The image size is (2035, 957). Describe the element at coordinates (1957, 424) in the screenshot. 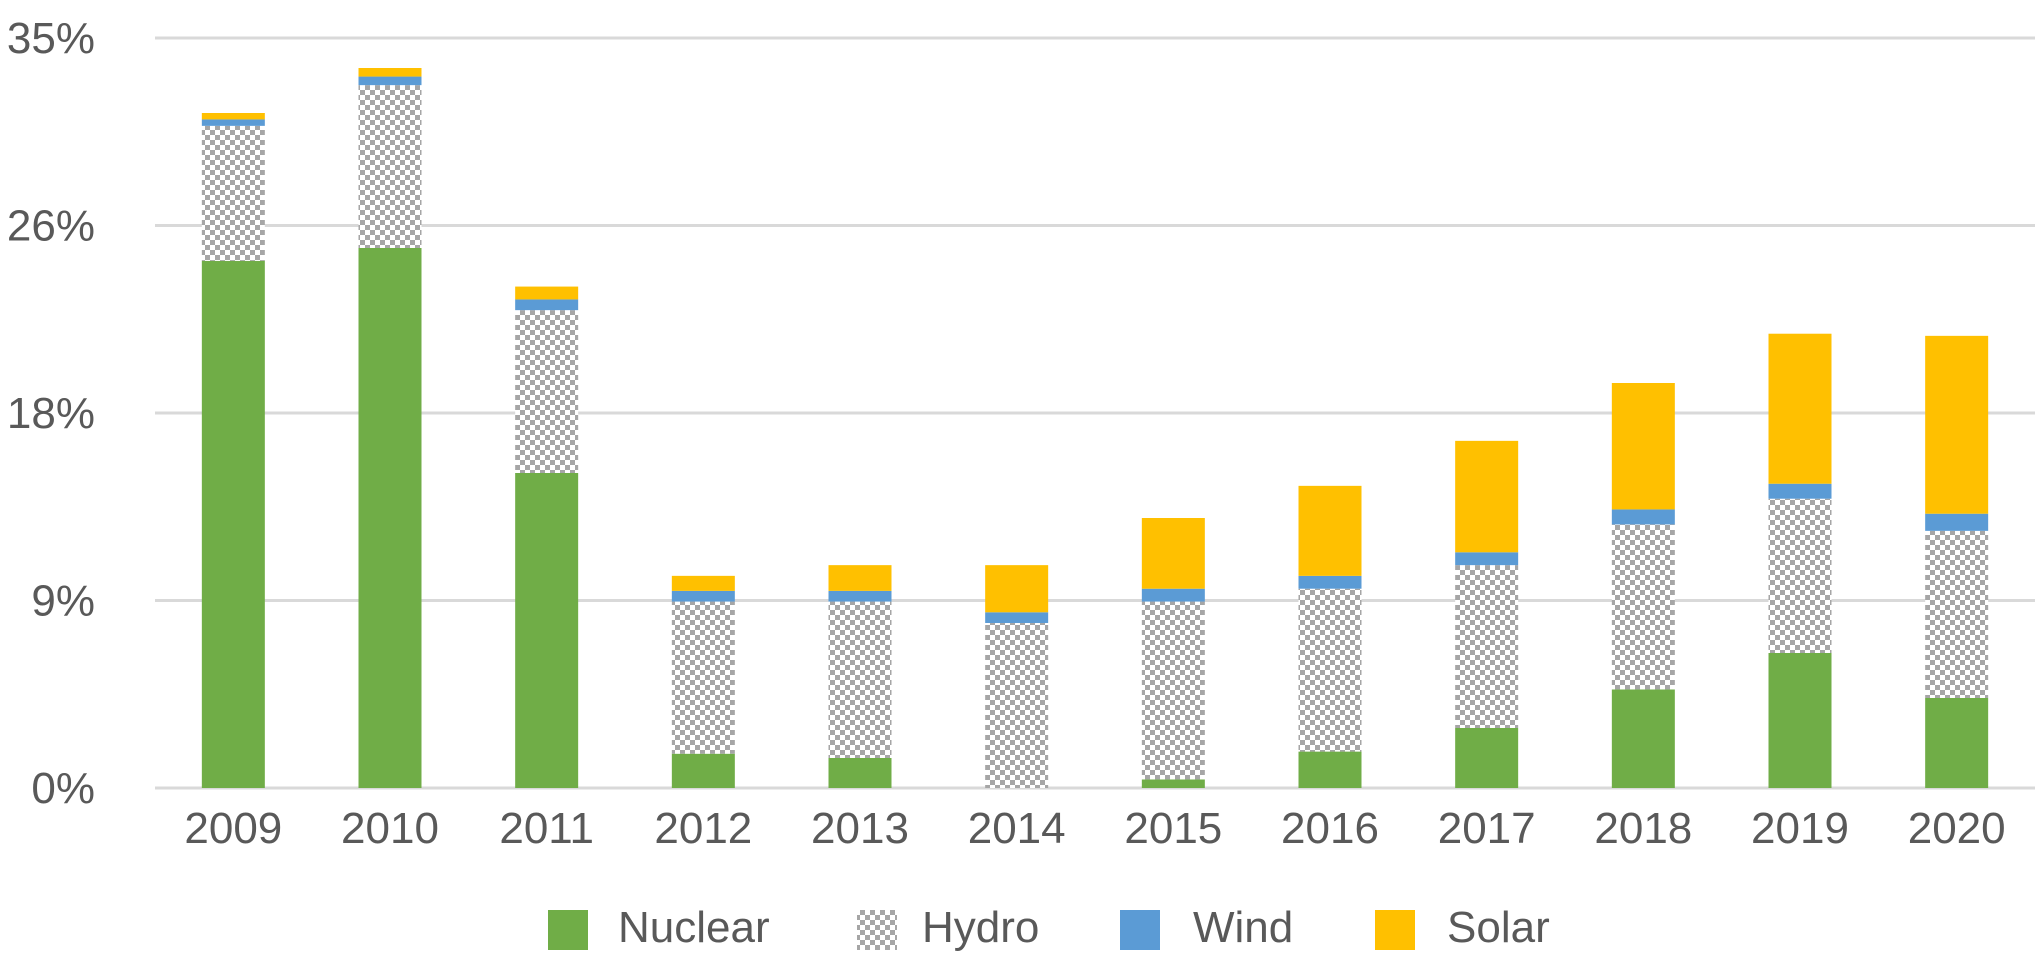

I see `bar-solar-2020` at that location.